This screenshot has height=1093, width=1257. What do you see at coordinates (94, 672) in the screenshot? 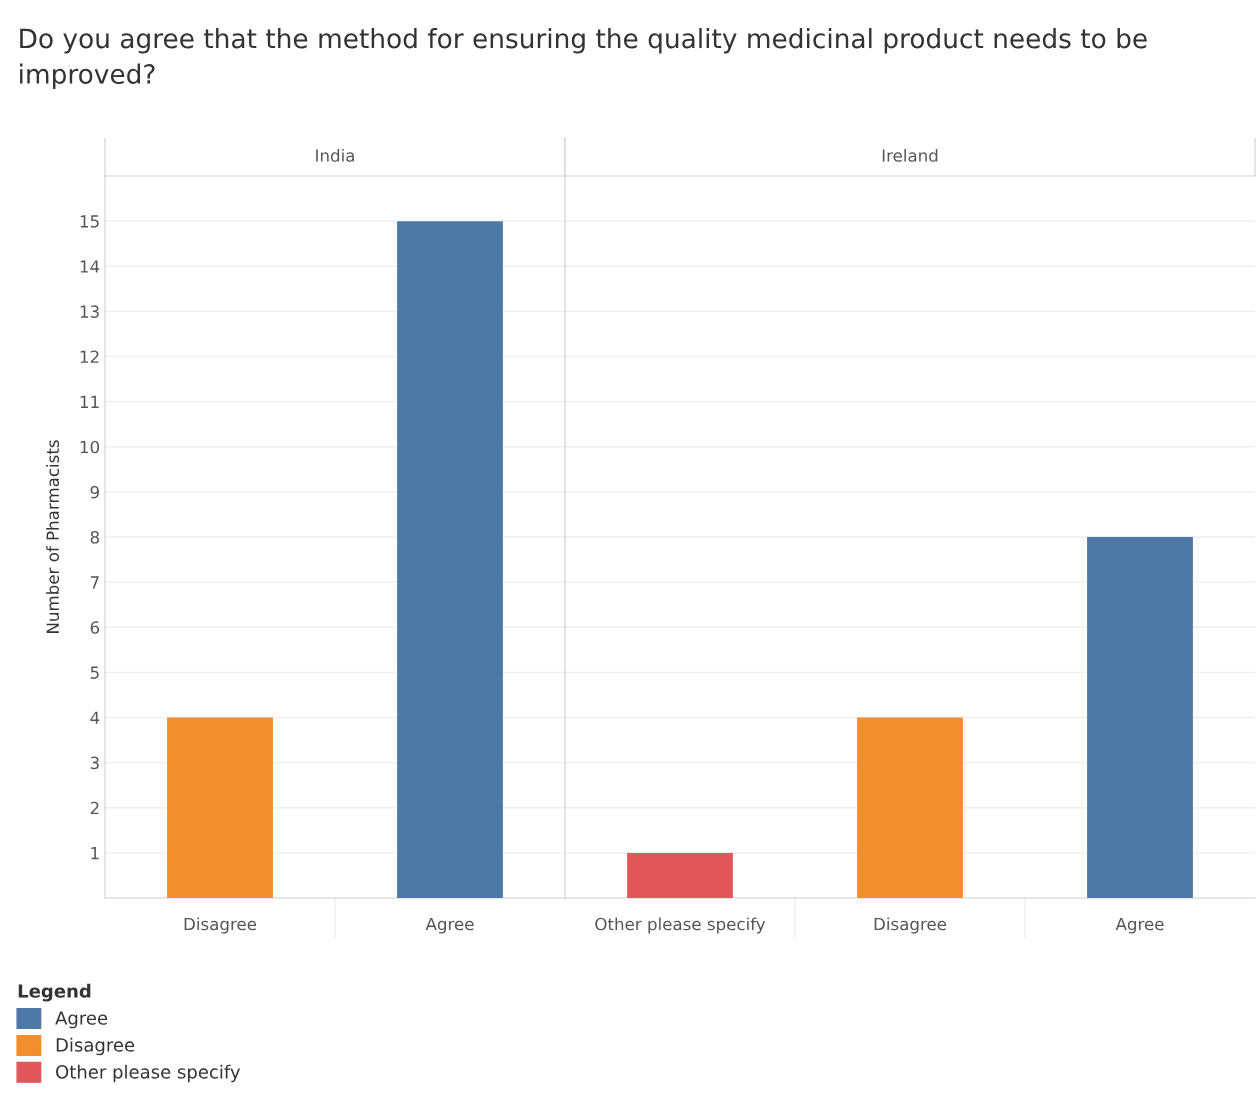
I see `y-tick-label: 5` at bounding box center [94, 672].